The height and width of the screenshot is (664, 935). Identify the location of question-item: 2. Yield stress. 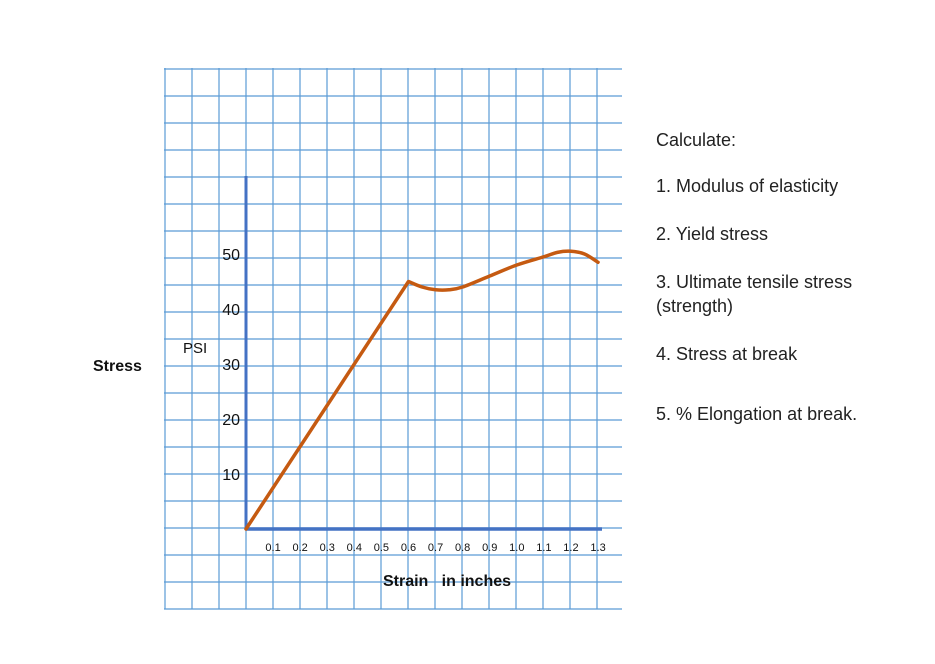
(712, 234).